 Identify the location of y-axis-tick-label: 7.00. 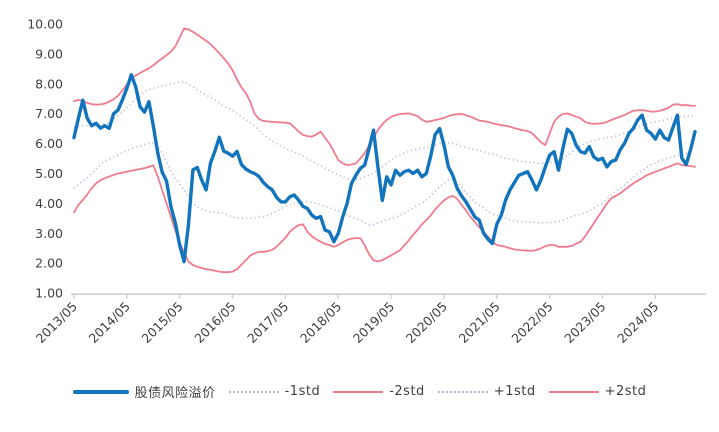
(49, 113).